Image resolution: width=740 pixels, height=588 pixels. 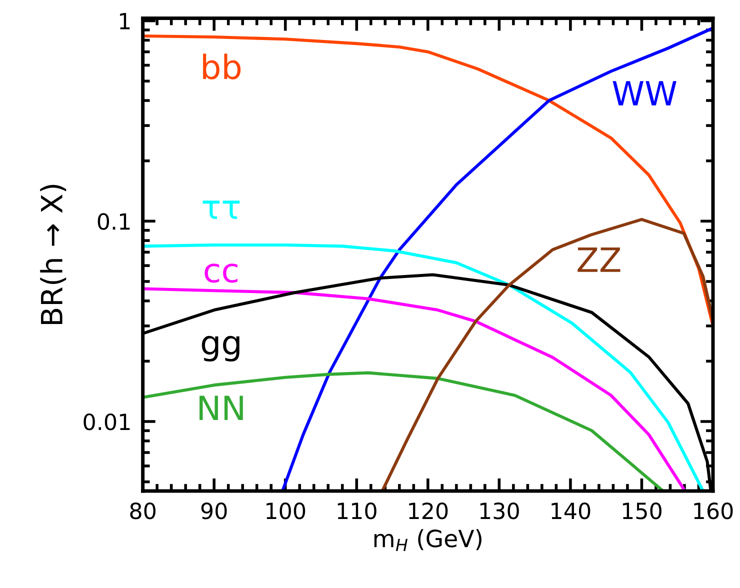 I want to click on x-tick-label: 110, so click(x=357, y=511).